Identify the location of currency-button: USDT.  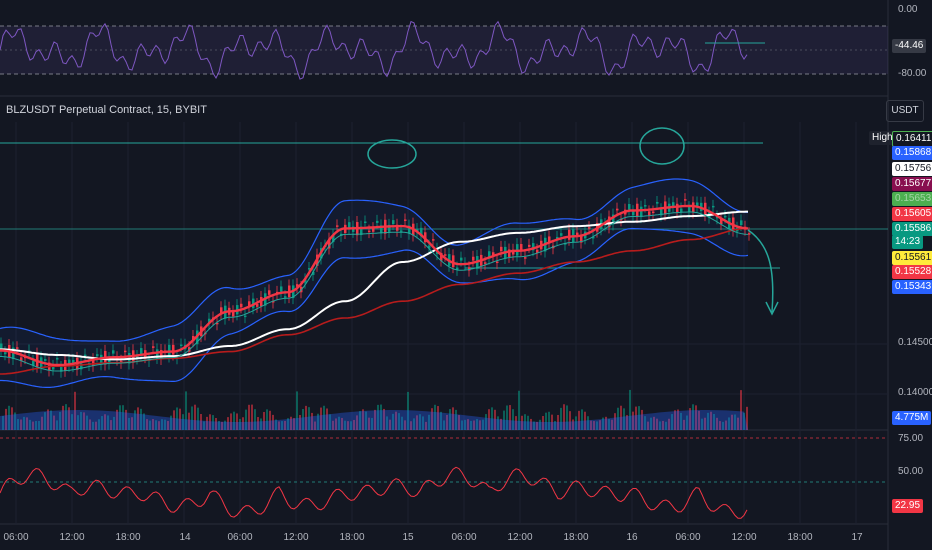
(905, 111).